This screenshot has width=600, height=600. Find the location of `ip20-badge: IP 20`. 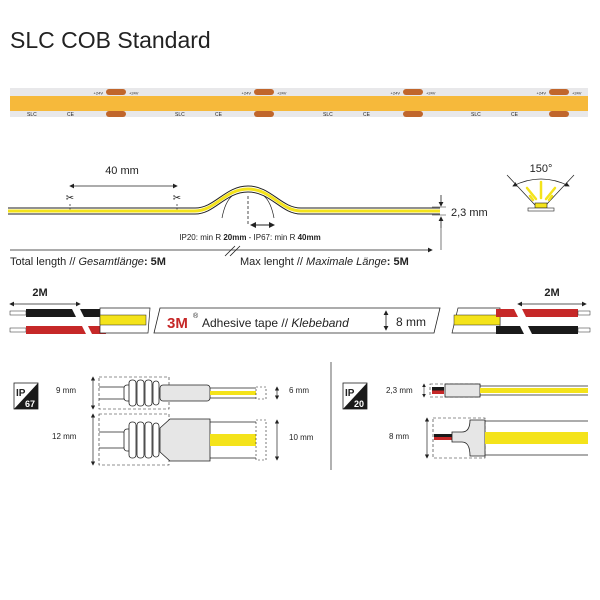

ip20-badge: IP 20 is located at coordinates (355, 396).